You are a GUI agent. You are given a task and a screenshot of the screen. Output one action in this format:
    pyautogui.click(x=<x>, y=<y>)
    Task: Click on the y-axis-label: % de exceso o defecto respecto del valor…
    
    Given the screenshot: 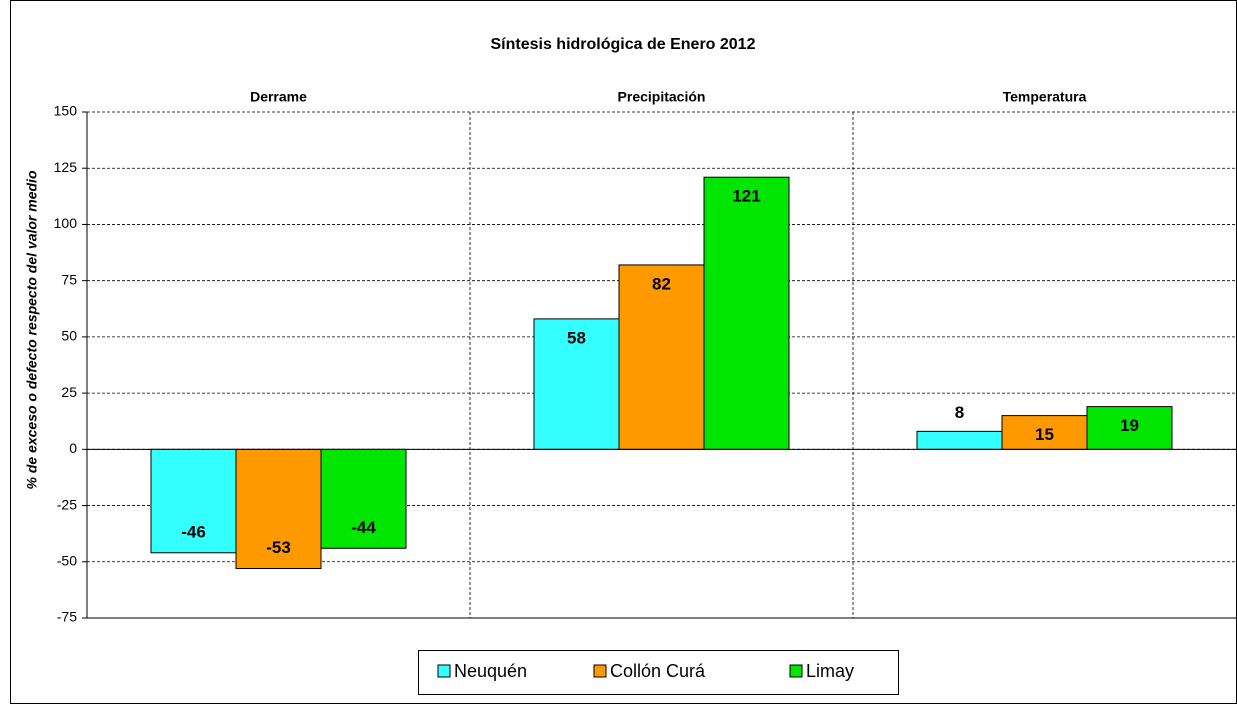 What is the action you would take?
    pyautogui.click(x=32, y=329)
    